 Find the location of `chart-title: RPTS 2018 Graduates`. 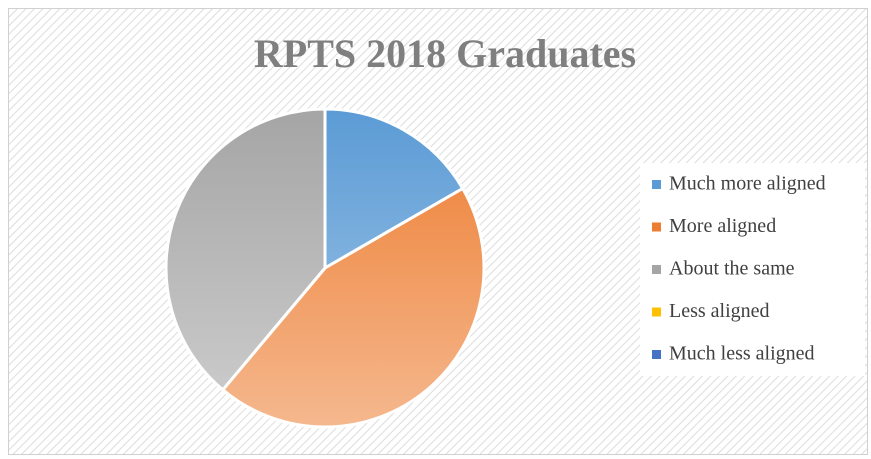

chart-title: RPTS 2018 Graduates is located at coordinates (445, 53).